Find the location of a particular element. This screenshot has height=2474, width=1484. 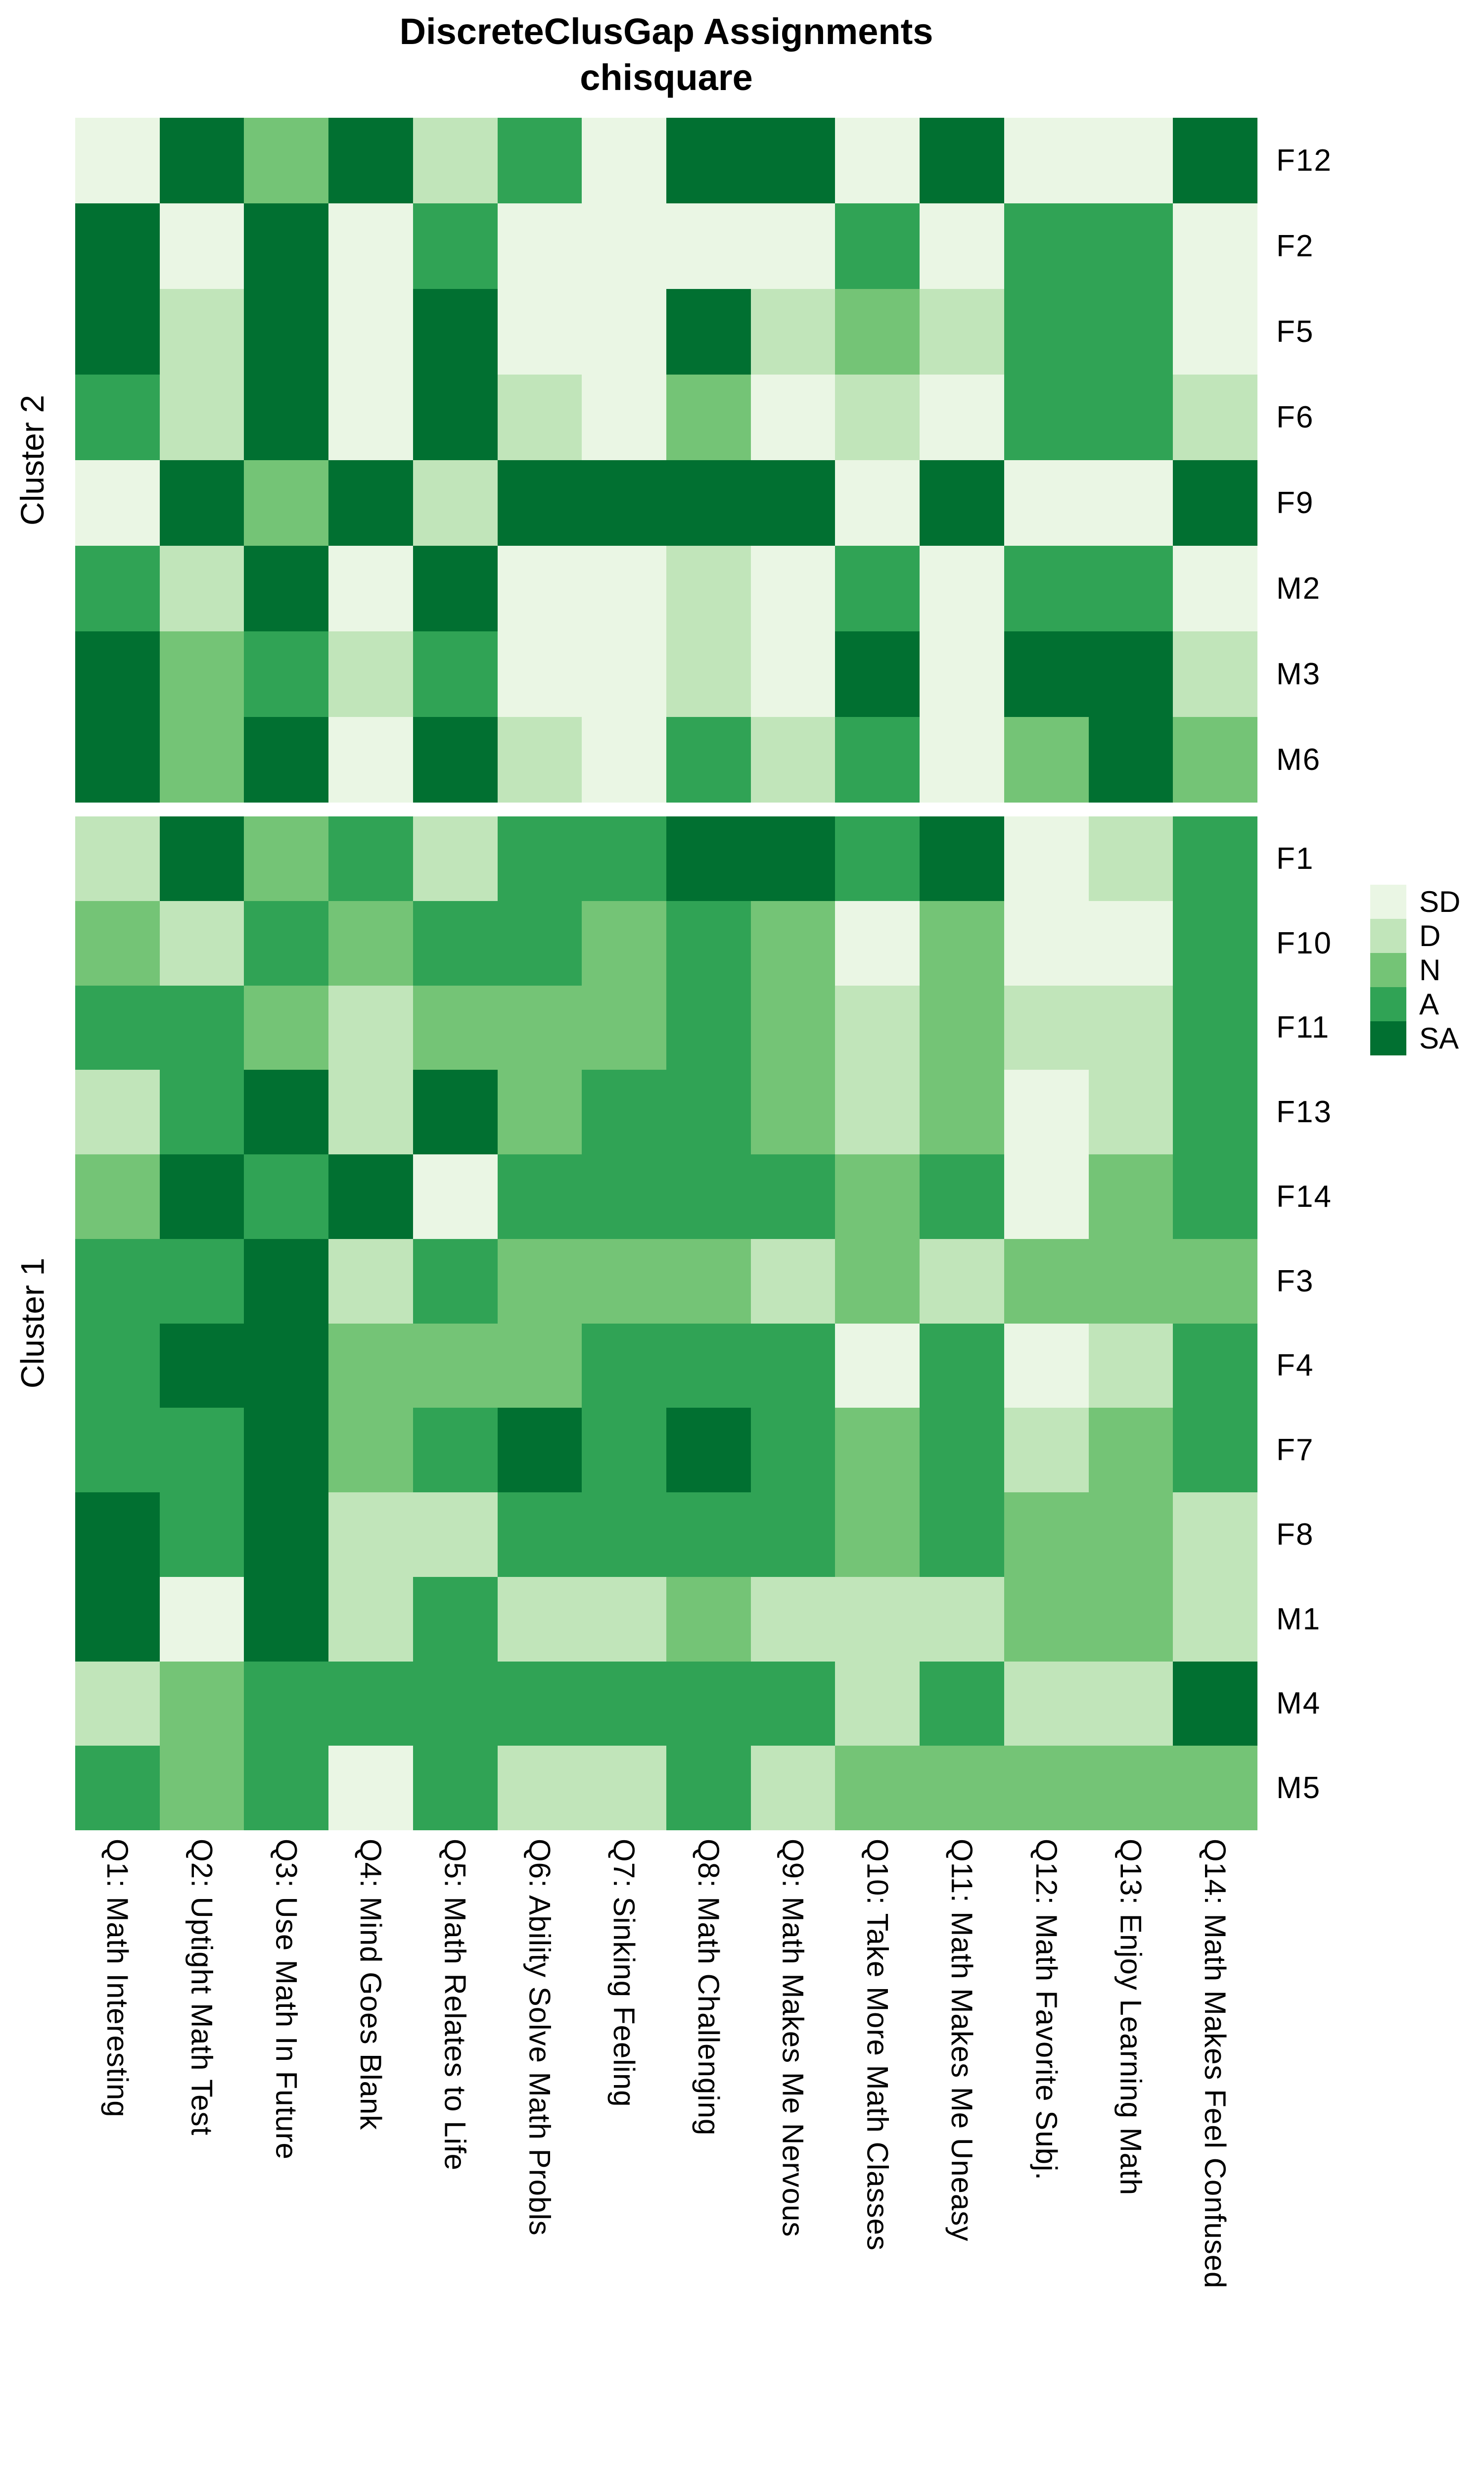

heatmap-cell-F6-col1 is located at coordinates (117, 418).